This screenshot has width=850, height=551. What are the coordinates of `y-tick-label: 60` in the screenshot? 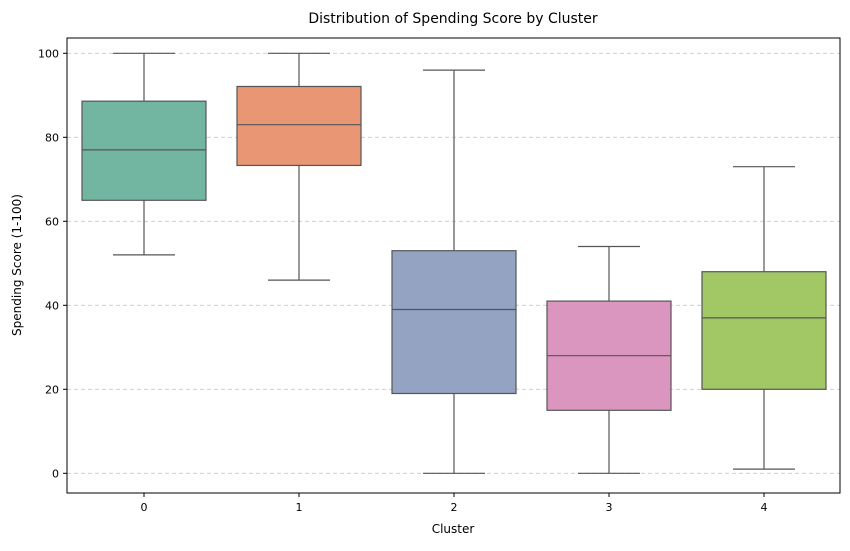 It's located at (52, 221).